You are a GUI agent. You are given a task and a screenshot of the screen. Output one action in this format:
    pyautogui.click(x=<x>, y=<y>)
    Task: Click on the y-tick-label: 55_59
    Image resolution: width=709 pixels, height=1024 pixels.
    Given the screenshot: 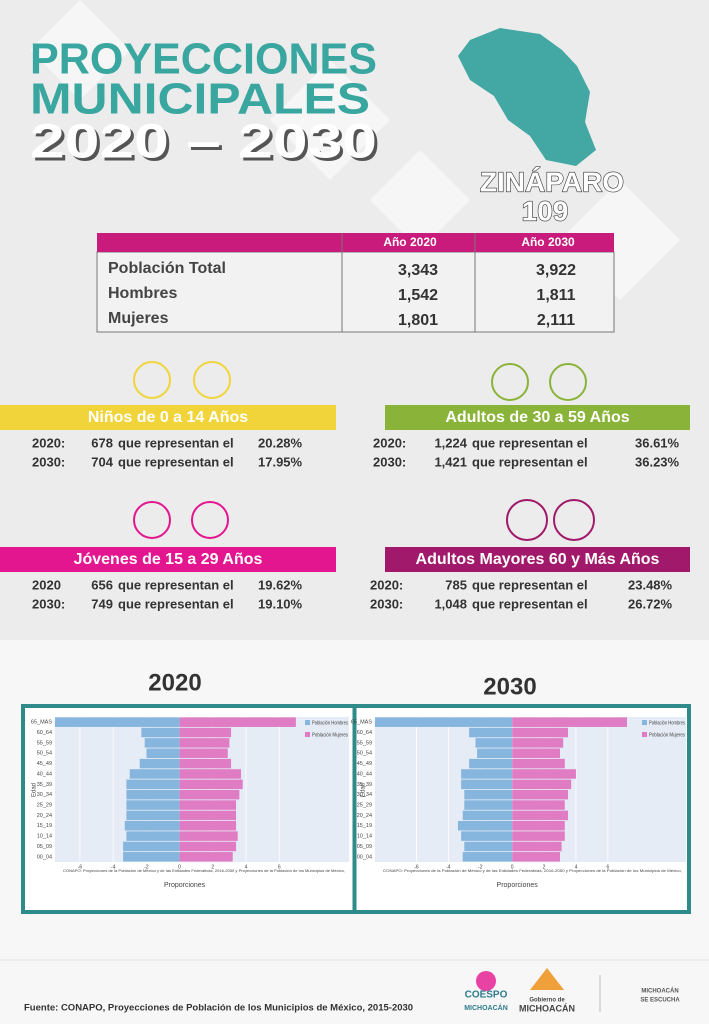 What is the action you would take?
    pyautogui.click(x=364, y=743)
    